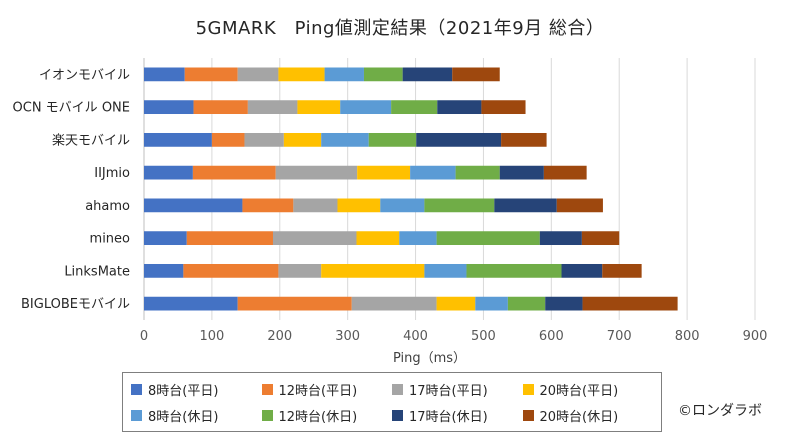 The image size is (800, 440). I want to click on legend-item: 17時台(休日), so click(457, 415).